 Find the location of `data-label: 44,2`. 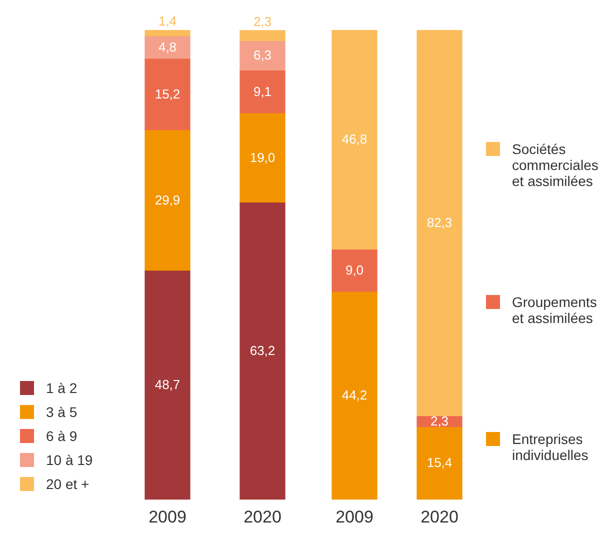

data-label: 44,2 is located at coordinates (355, 394).